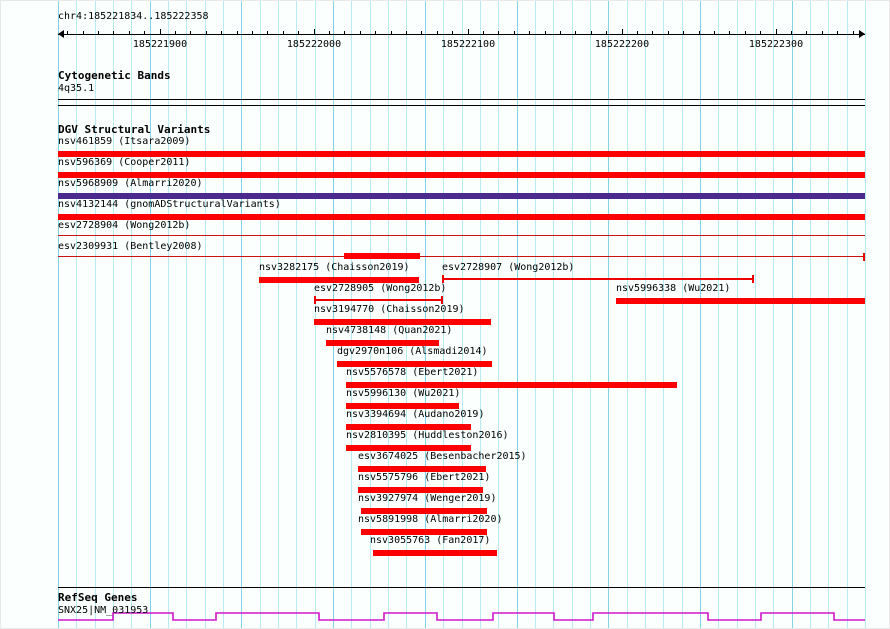 The width and height of the screenshot is (890, 629). Describe the element at coordinates (380, 288) in the screenshot. I see `variant-label: esv2728905 (Wong2012b)` at that location.